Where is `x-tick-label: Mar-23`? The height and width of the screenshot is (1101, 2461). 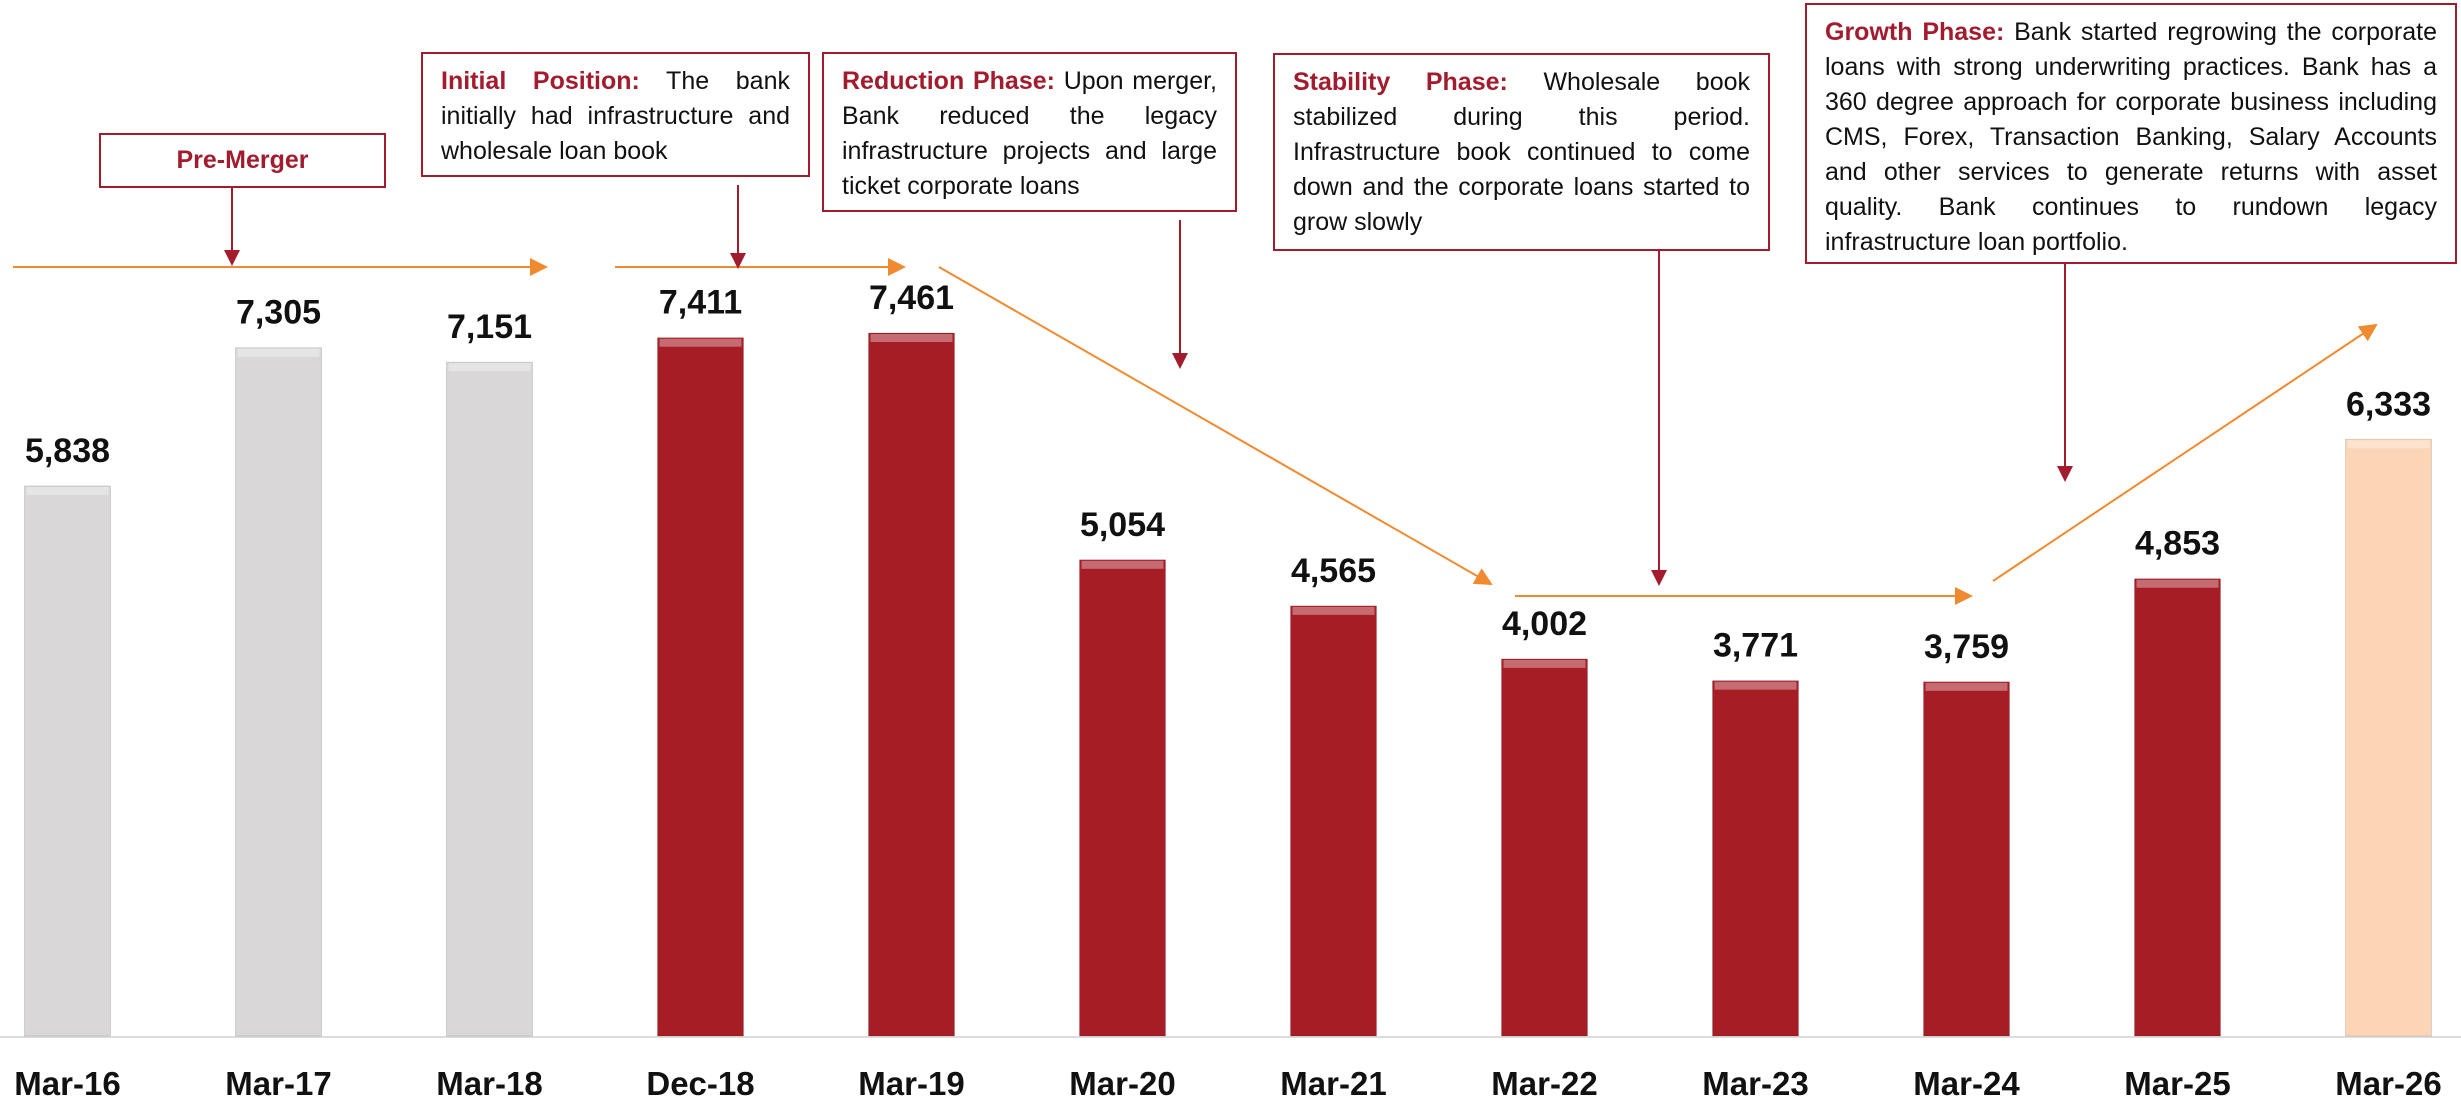
x-tick-label: Mar-23 is located at coordinates (1755, 1083).